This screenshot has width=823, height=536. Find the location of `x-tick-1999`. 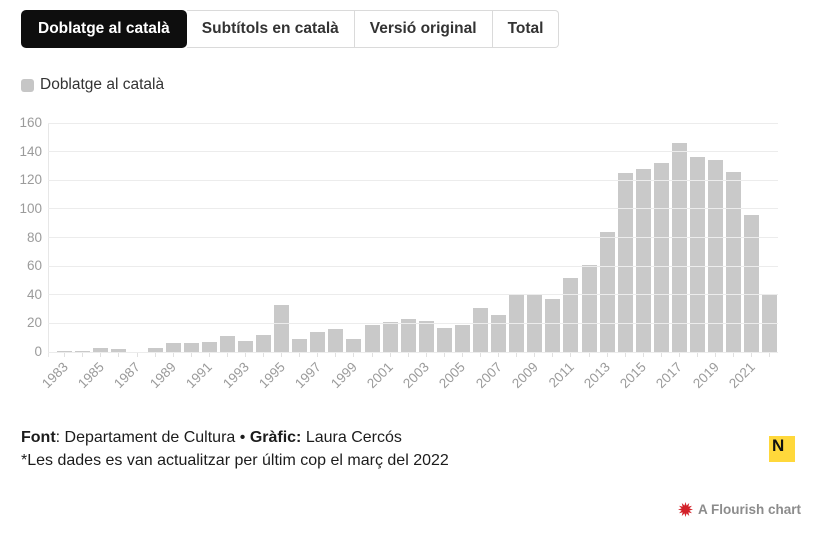

x-tick-1999 is located at coordinates (354, 354).